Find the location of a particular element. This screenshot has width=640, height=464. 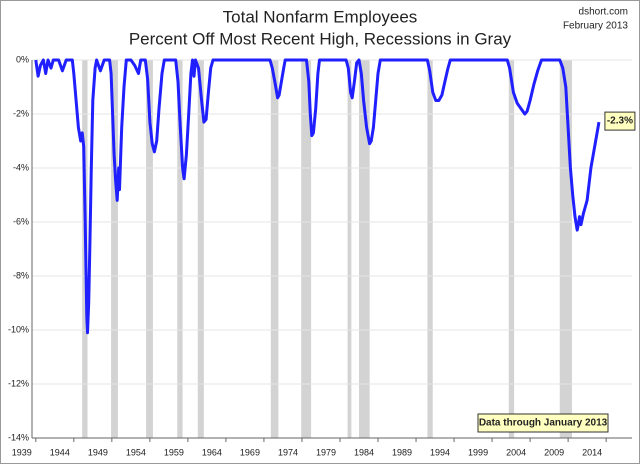

source: dshort.com is located at coordinates (603, 12).